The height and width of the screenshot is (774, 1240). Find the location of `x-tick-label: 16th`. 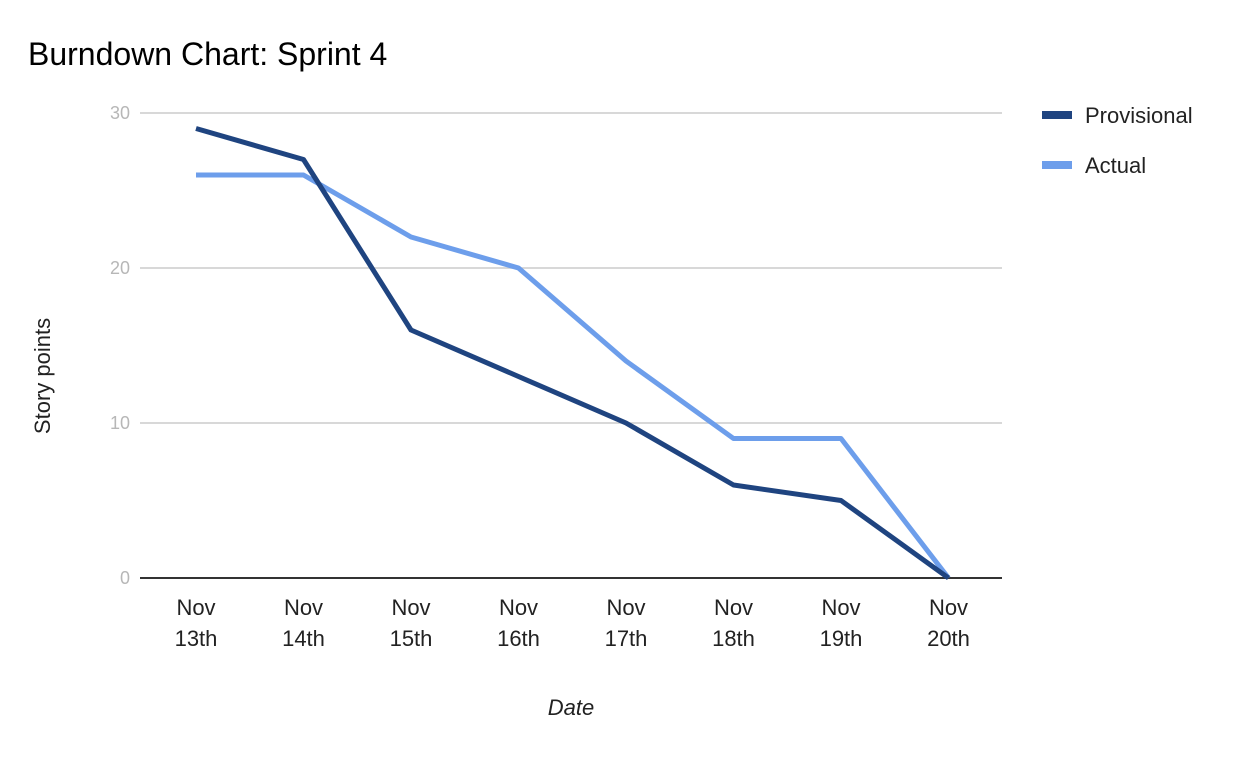

x-tick-label: 16th is located at coordinates (518, 638).